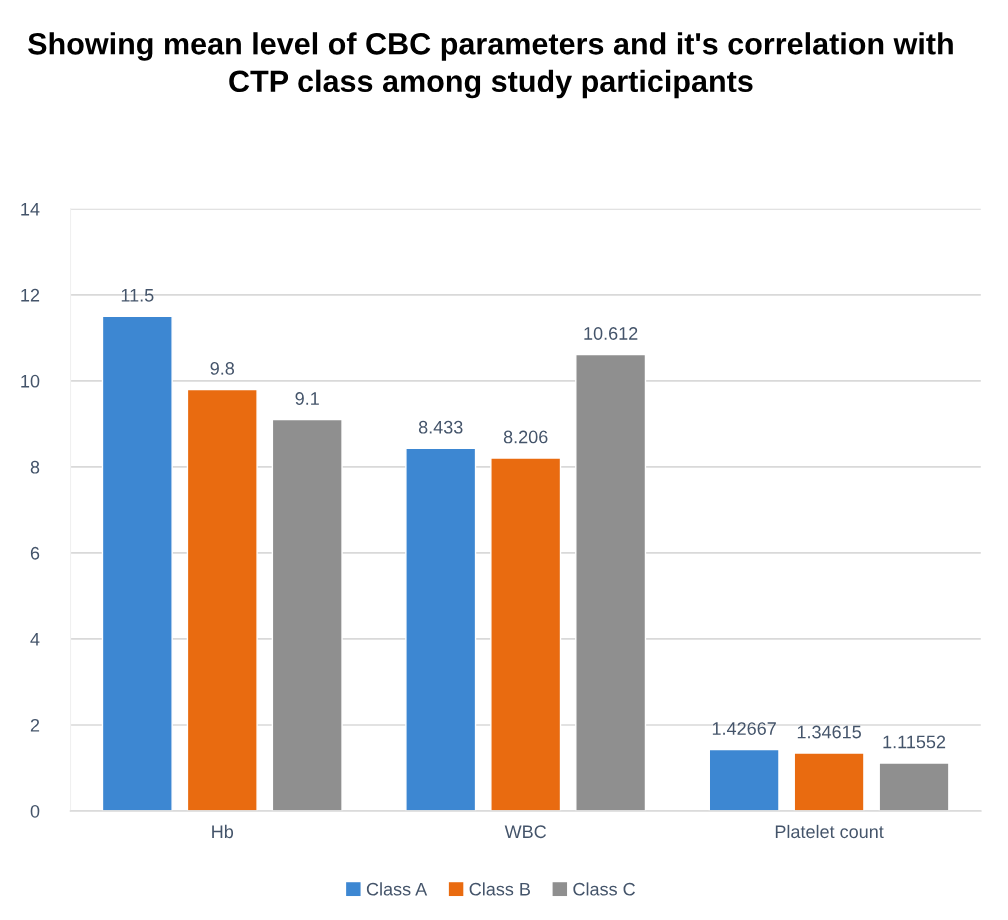  I want to click on data-label: 1.11552, so click(914, 742).